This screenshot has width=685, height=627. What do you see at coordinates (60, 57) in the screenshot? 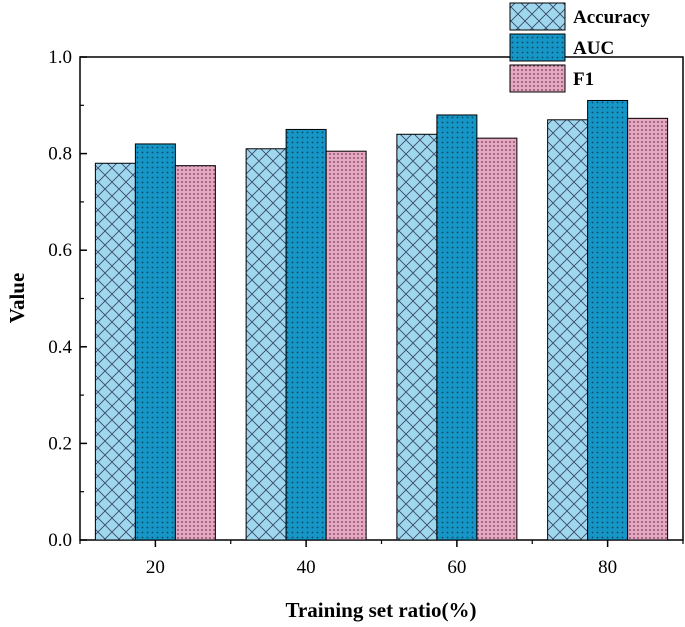
I see `y-tick-label-5: 1.0` at bounding box center [60, 57].